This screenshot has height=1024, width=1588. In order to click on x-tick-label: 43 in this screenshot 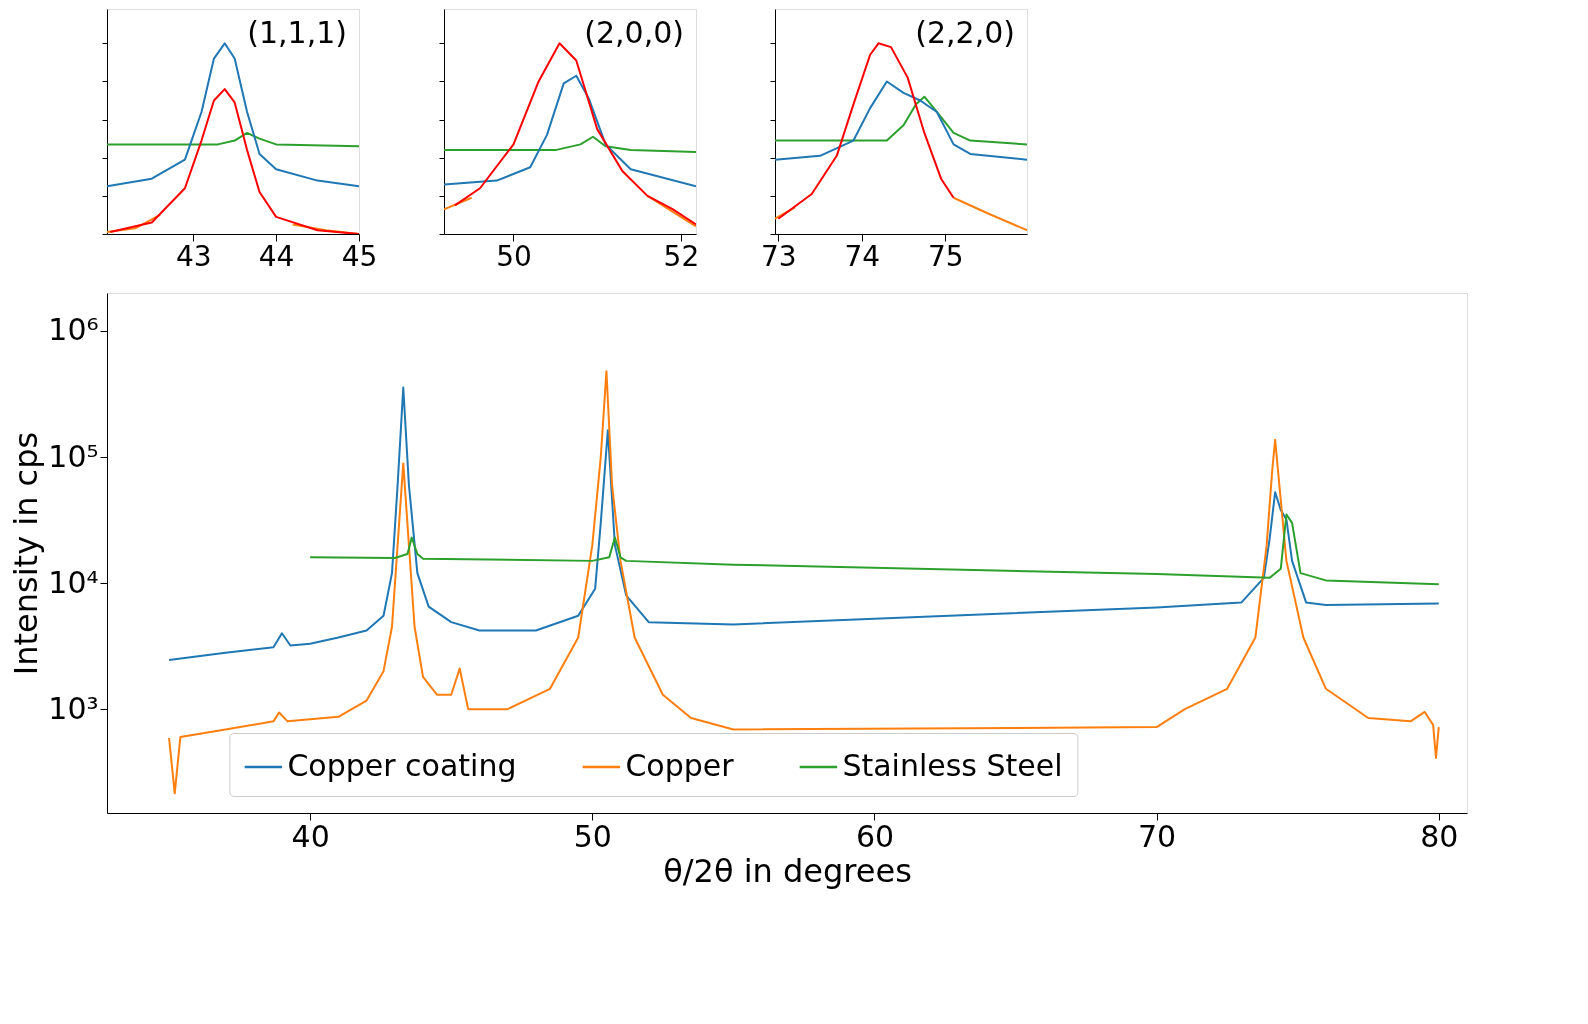, I will do `click(193, 256)`.